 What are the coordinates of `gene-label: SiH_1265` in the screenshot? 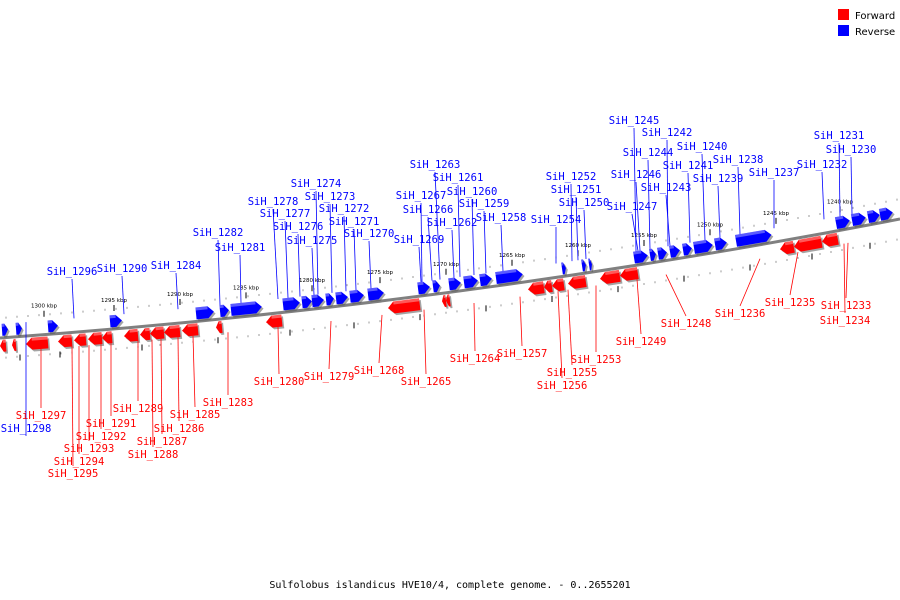 It's located at (426, 382).